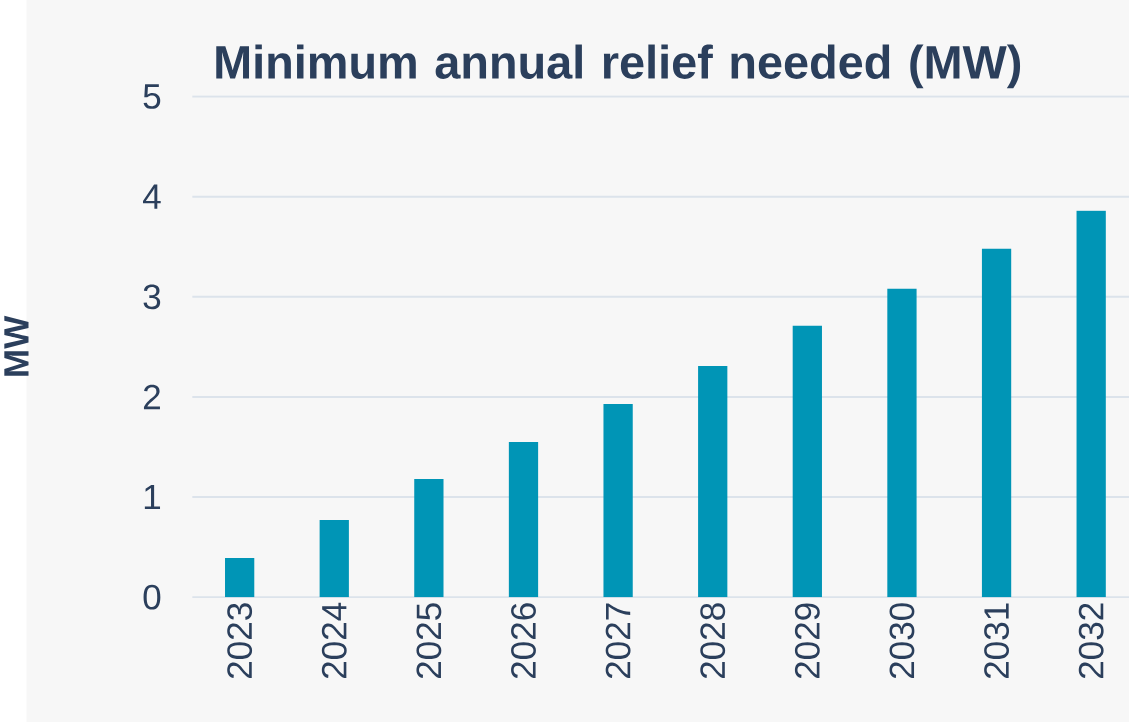 This screenshot has width=1130, height=722. Describe the element at coordinates (240, 641) in the screenshot. I see `x-tick-label: 2023` at that location.